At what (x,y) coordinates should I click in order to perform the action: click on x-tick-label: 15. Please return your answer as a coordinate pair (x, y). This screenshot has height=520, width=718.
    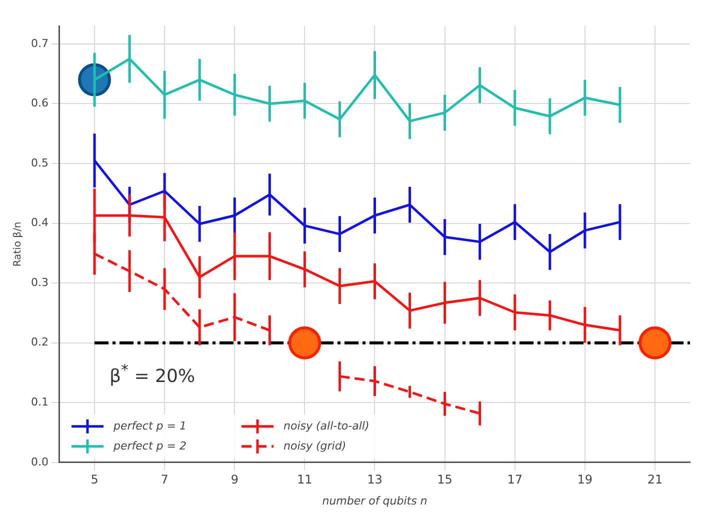
    Looking at the image, I should click on (444, 479).